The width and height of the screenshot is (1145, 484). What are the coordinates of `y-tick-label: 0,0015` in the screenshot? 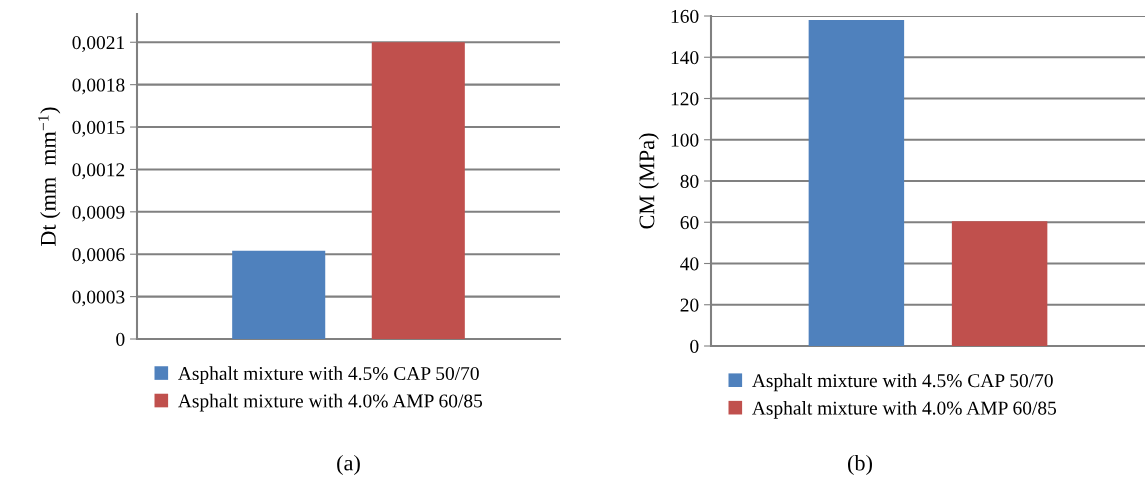 It's located at (98, 128).